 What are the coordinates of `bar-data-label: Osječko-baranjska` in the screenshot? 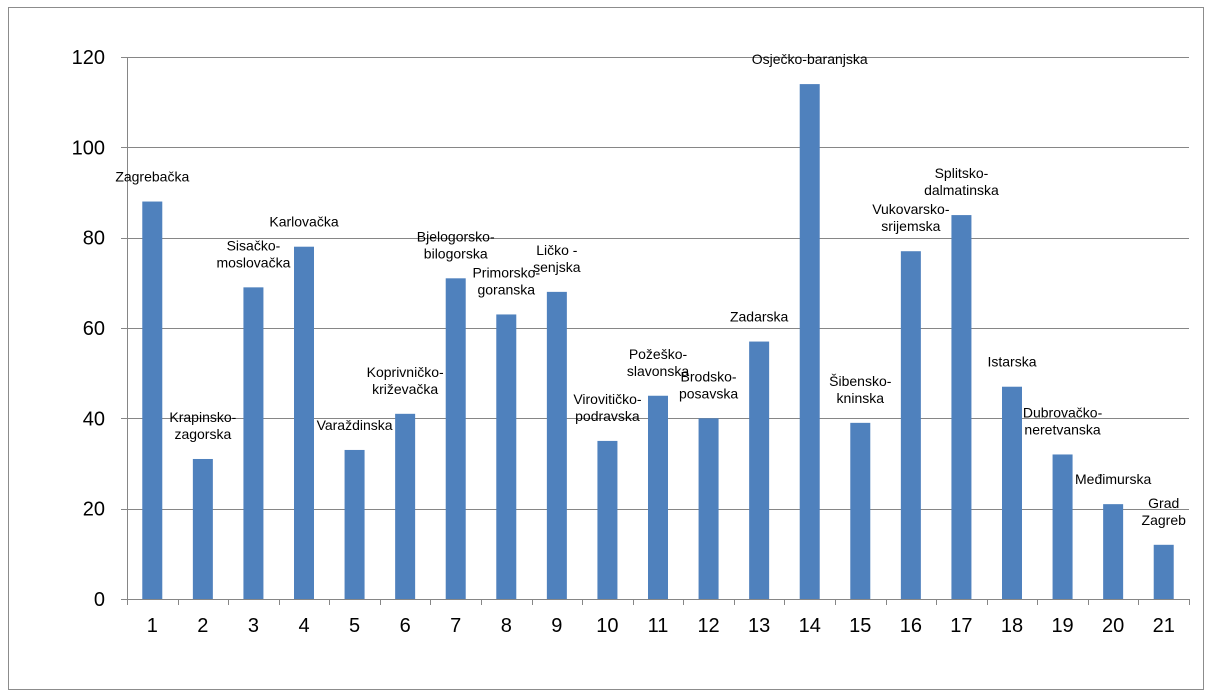 It's located at (810, 59).